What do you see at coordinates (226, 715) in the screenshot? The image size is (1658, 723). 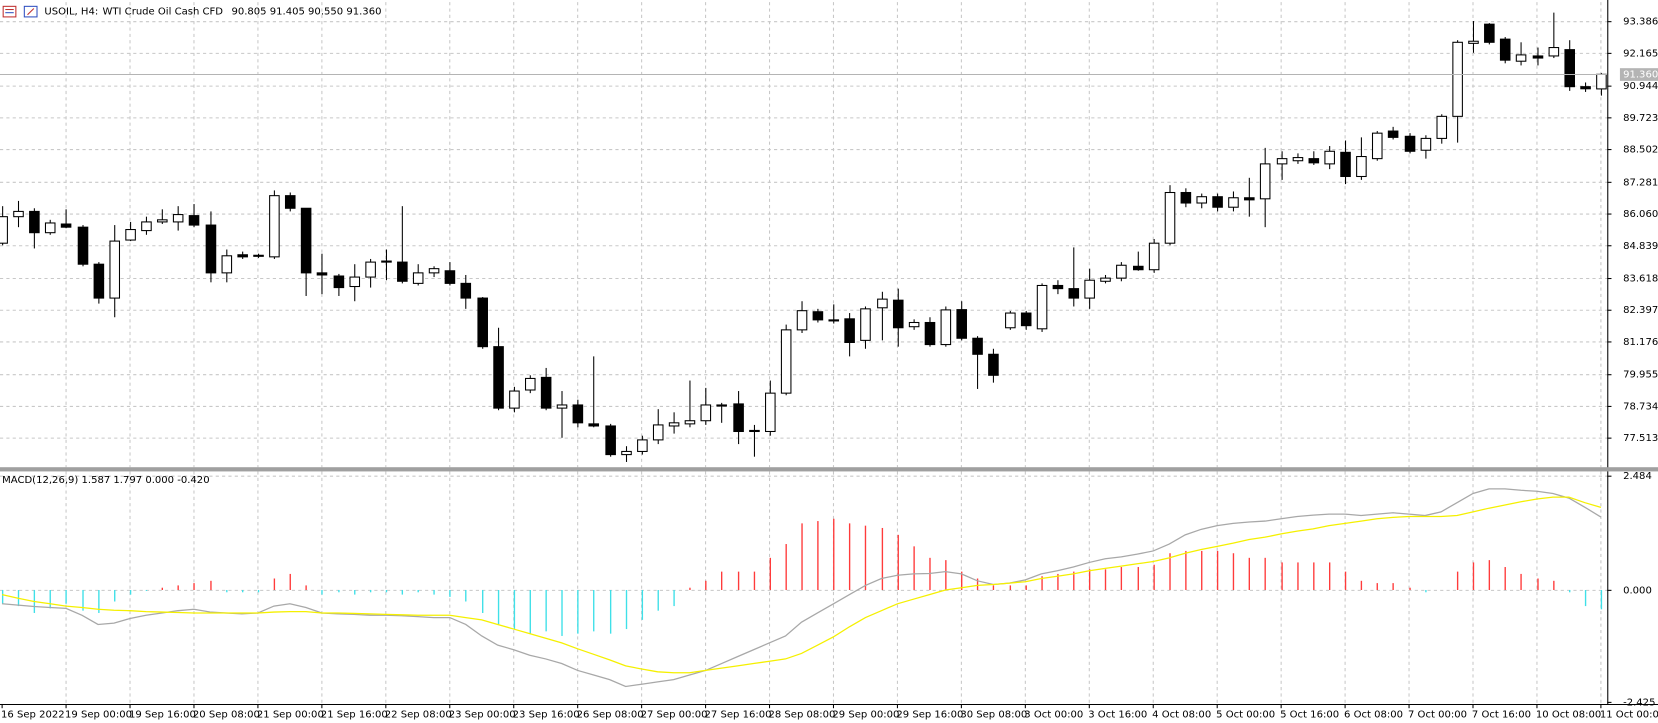 I see `x-tick-label: 20 Sep 08:00` at bounding box center [226, 715].